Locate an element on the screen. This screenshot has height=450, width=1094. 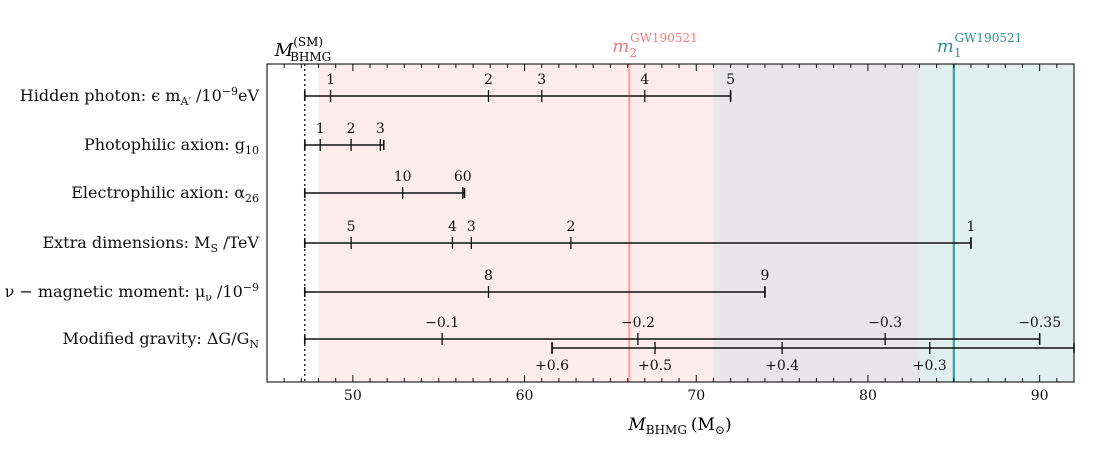
row-6-positive-point-label: +0.3 is located at coordinates (930, 366).